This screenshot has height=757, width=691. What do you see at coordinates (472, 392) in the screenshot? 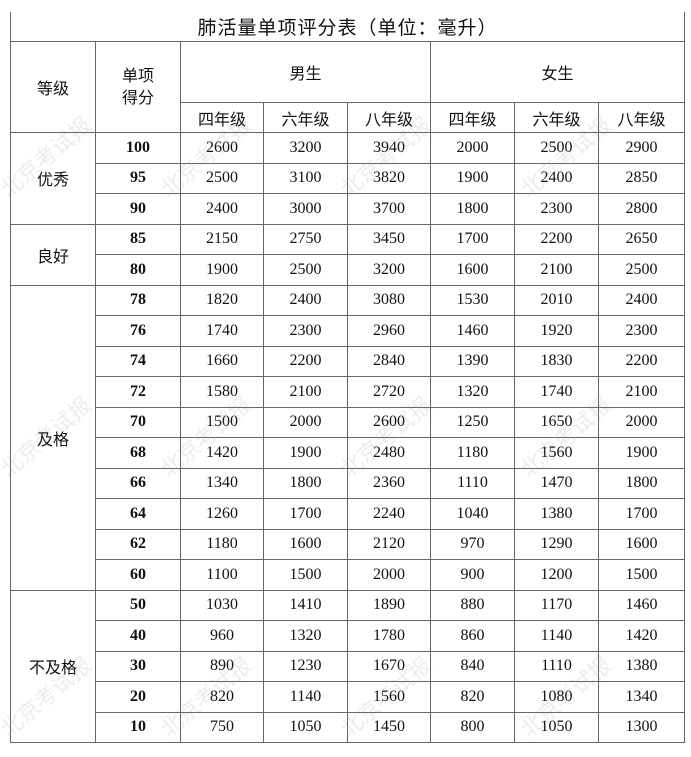
I see `value-cell: 1320` at bounding box center [472, 392].